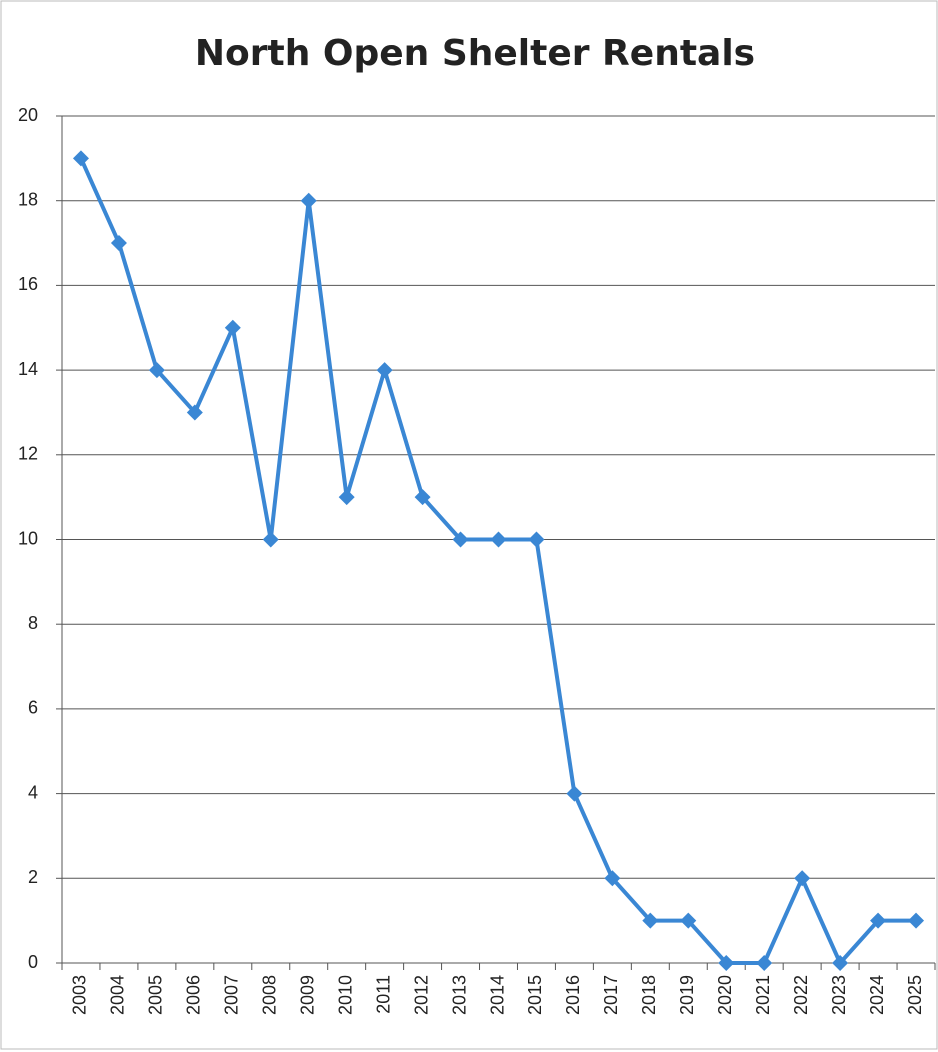  I want to click on x-tick-label: 2014, so click(497, 995).